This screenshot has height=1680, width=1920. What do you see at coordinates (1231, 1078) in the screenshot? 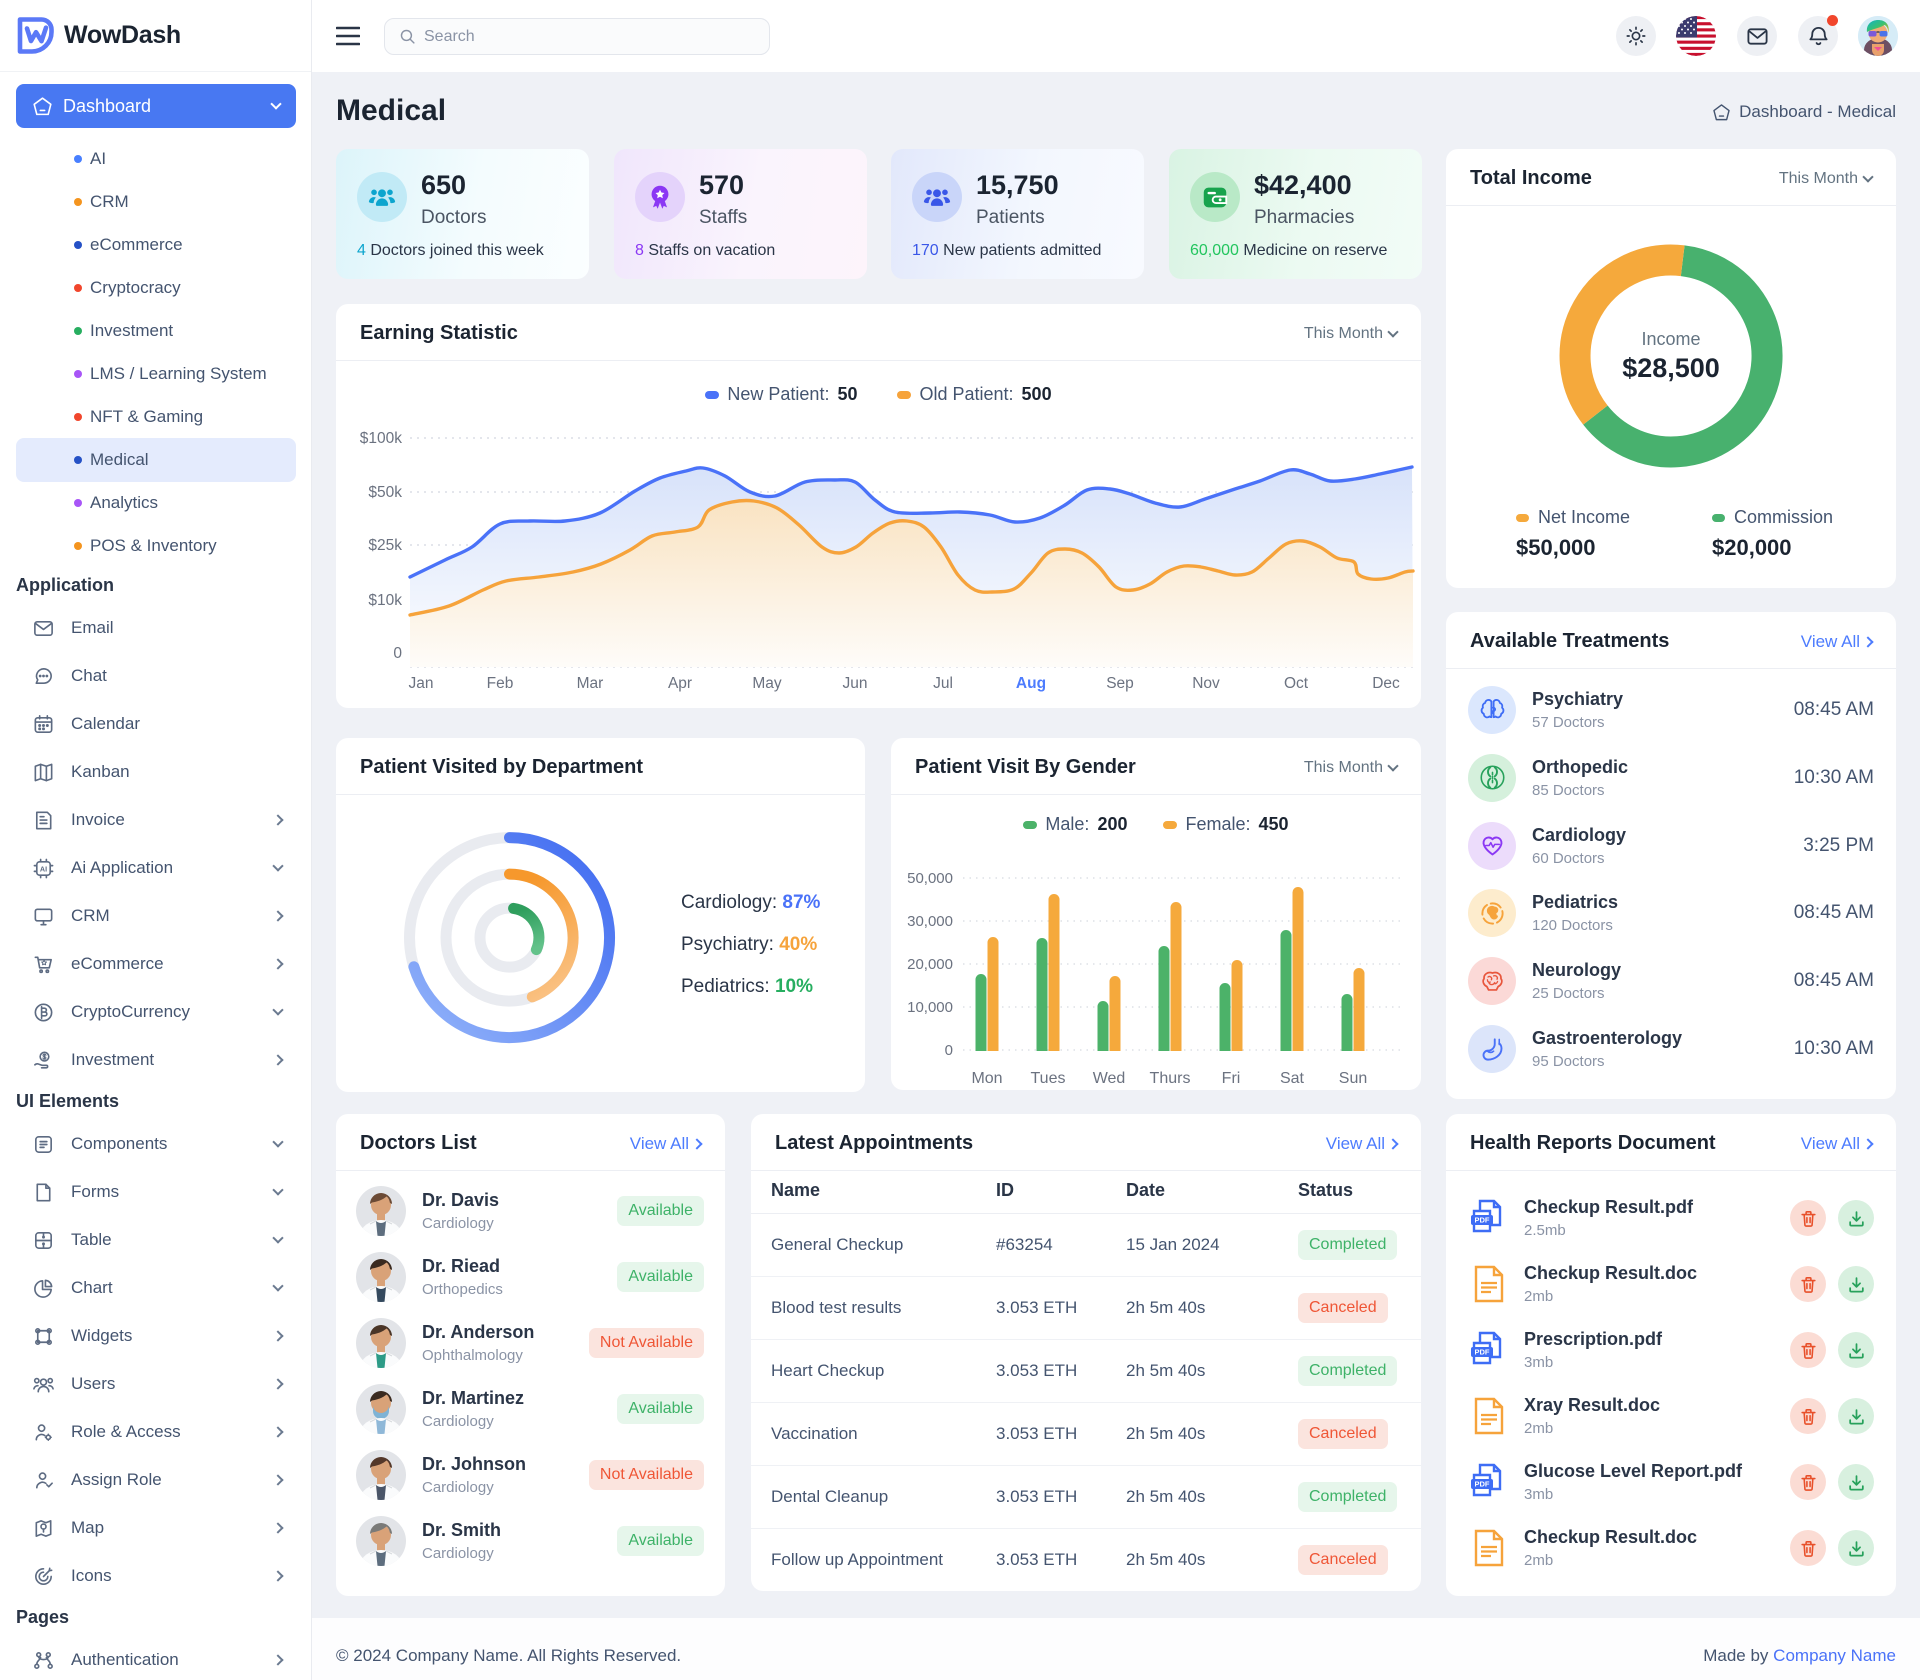
I see `svg-text: Fri` at bounding box center [1231, 1078].